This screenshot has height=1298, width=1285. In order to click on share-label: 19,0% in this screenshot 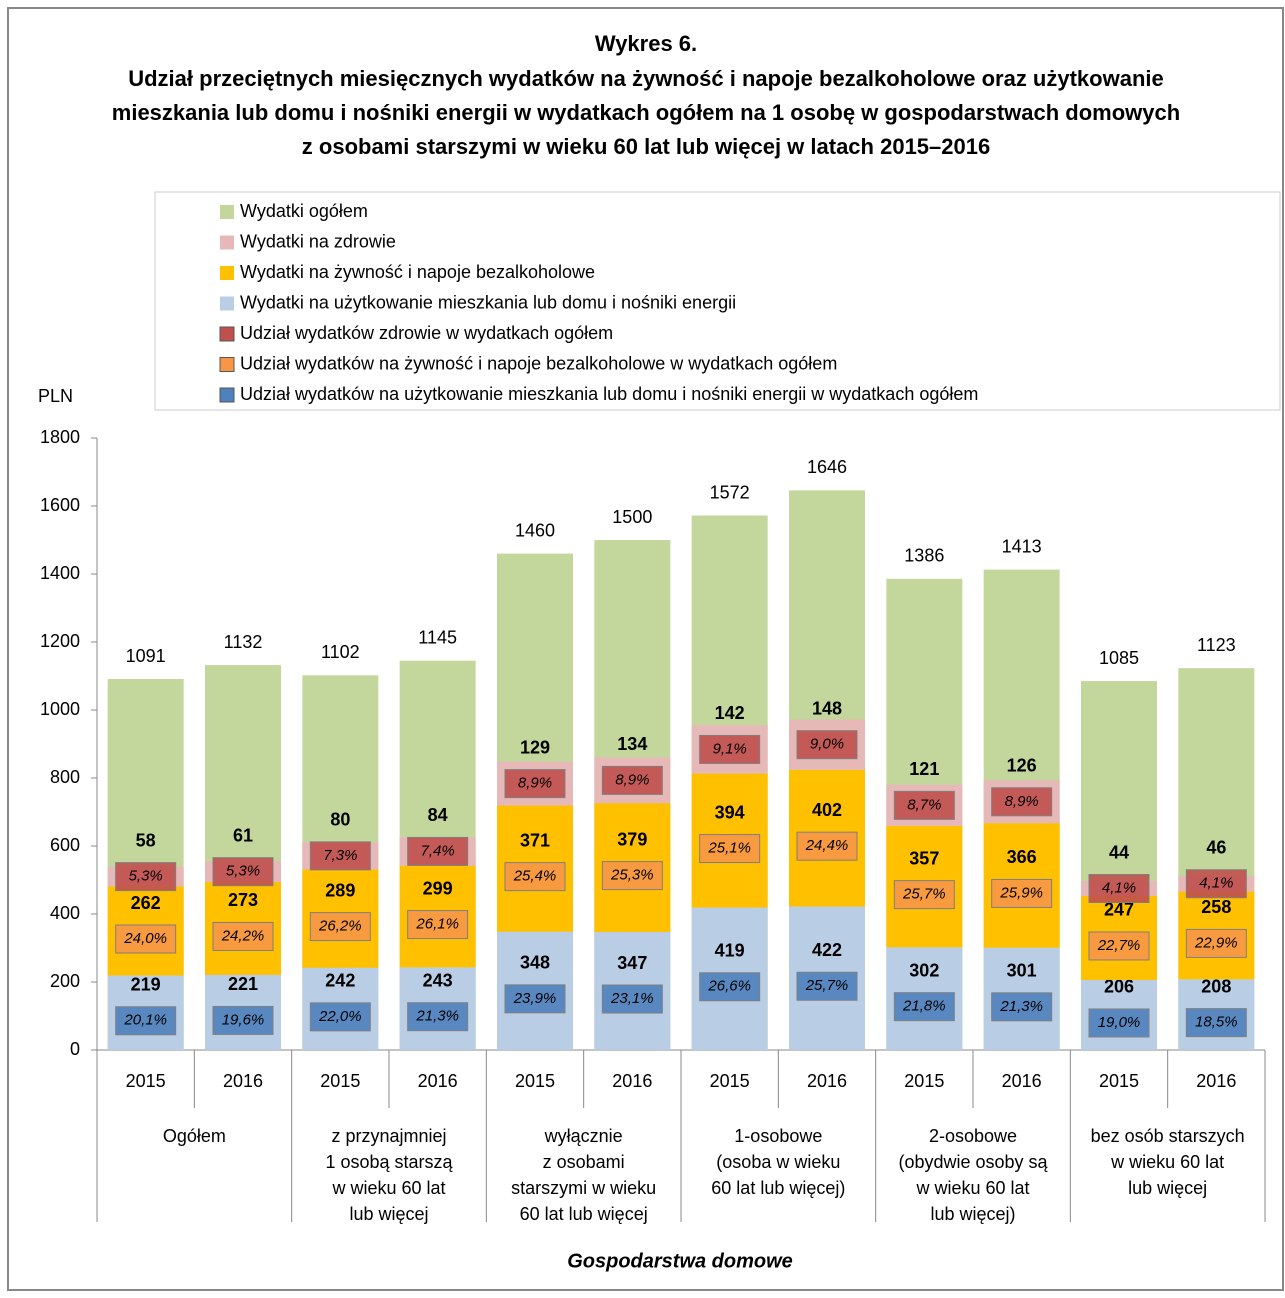, I will do `click(1119, 1022)`.